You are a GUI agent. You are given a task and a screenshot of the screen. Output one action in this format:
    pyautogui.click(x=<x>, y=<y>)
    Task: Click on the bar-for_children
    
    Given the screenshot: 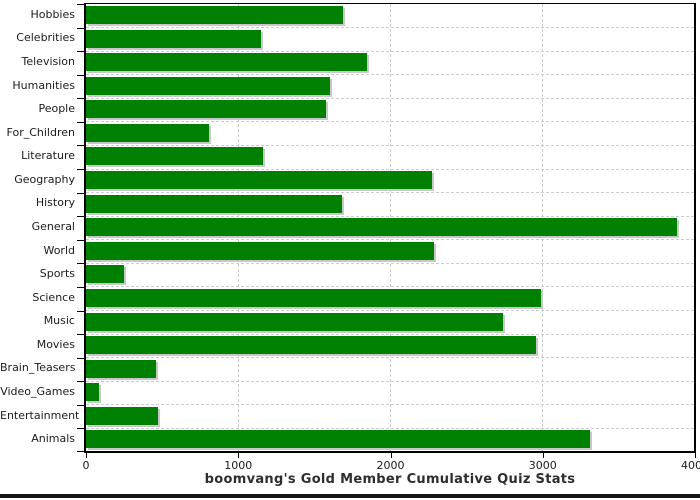 What is the action you would take?
    pyautogui.click(x=147, y=132)
    